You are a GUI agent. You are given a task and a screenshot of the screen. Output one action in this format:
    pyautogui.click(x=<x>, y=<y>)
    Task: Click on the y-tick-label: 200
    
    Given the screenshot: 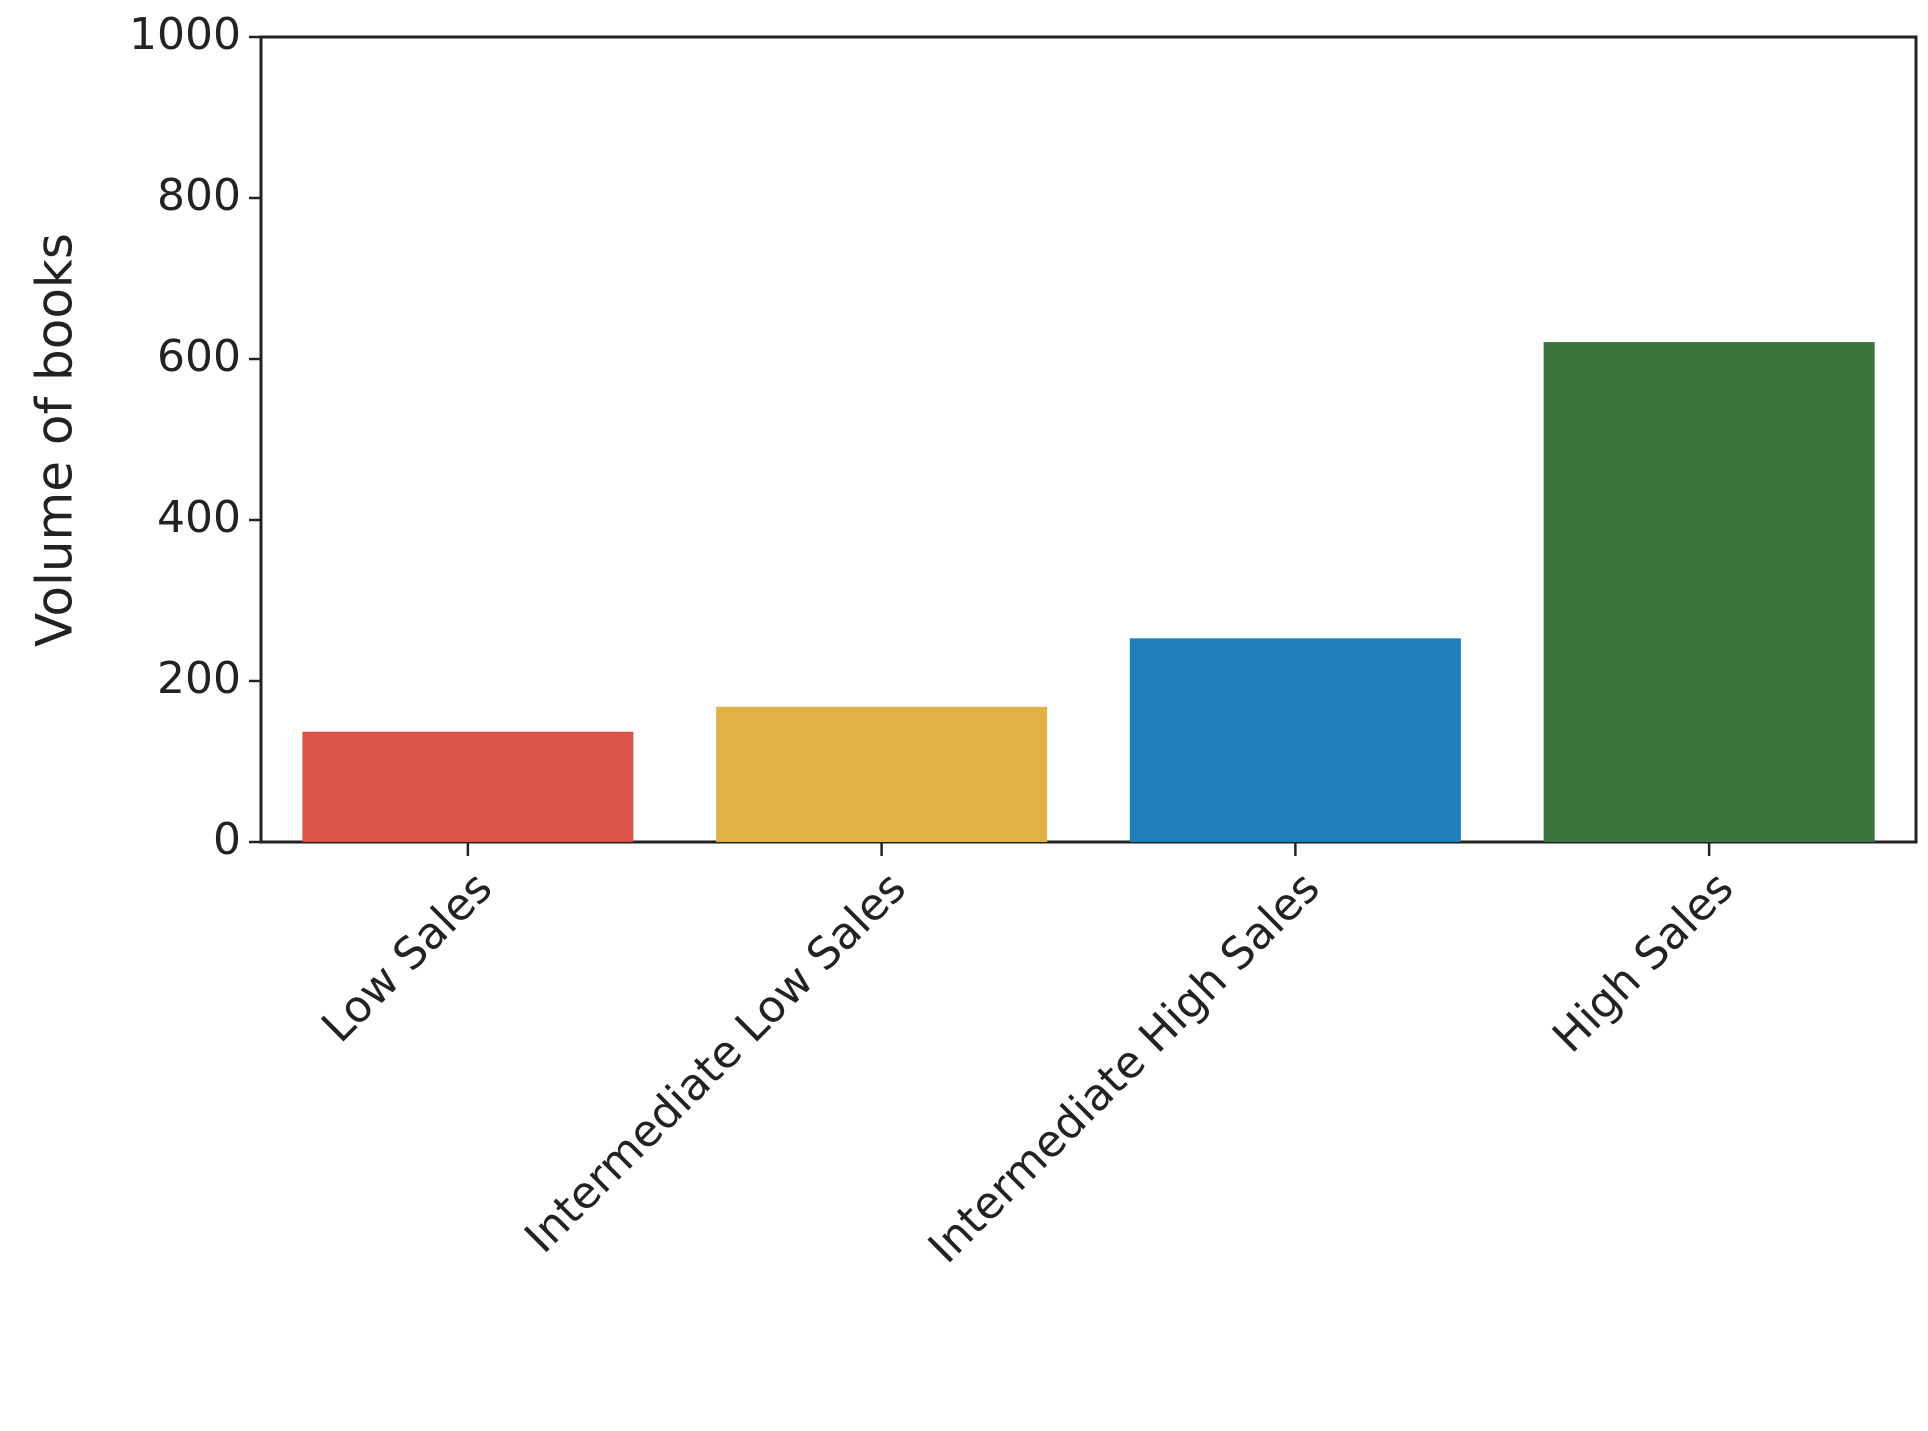 What is the action you would take?
    pyautogui.click(x=199, y=678)
    